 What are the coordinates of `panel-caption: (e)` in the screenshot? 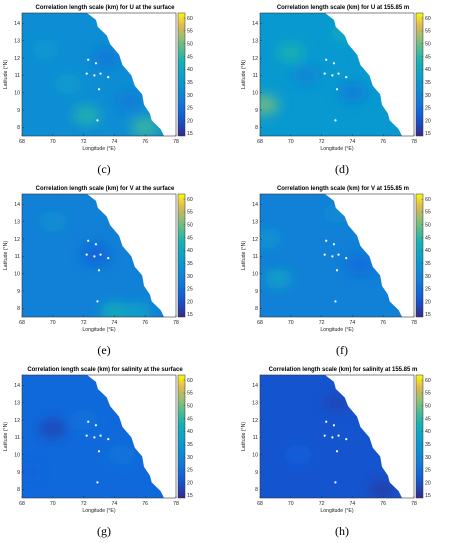 It's located at (103, 350).